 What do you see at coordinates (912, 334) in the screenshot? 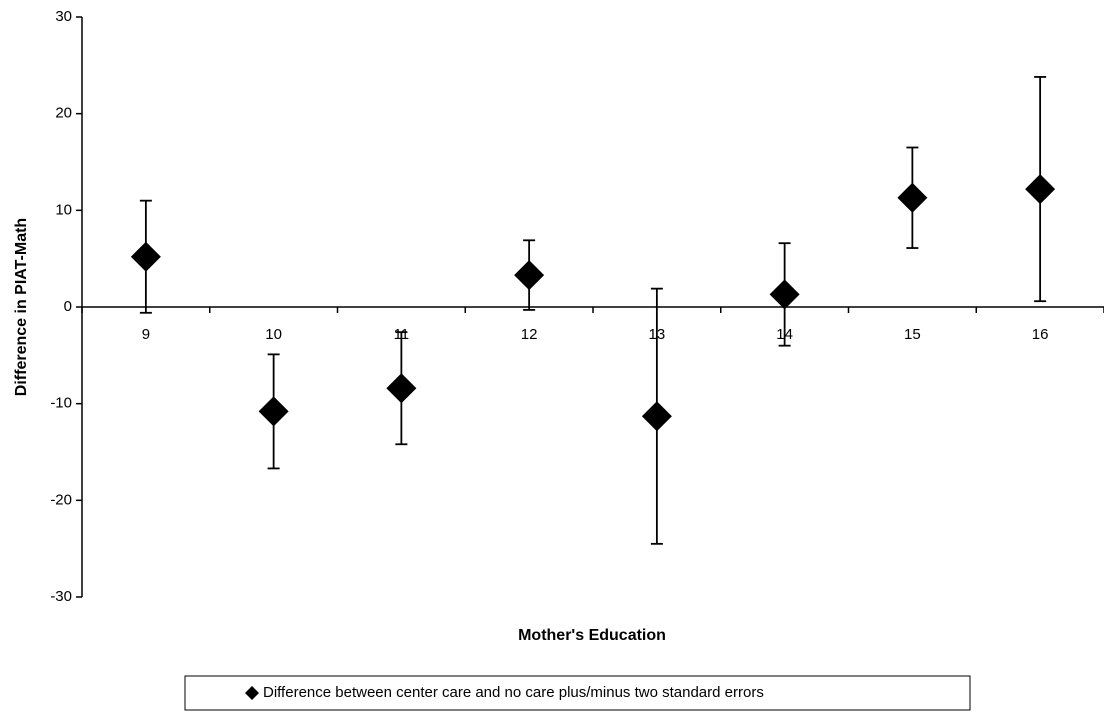
I see `x-tick-label: 15` at bounding box center [912, 334].